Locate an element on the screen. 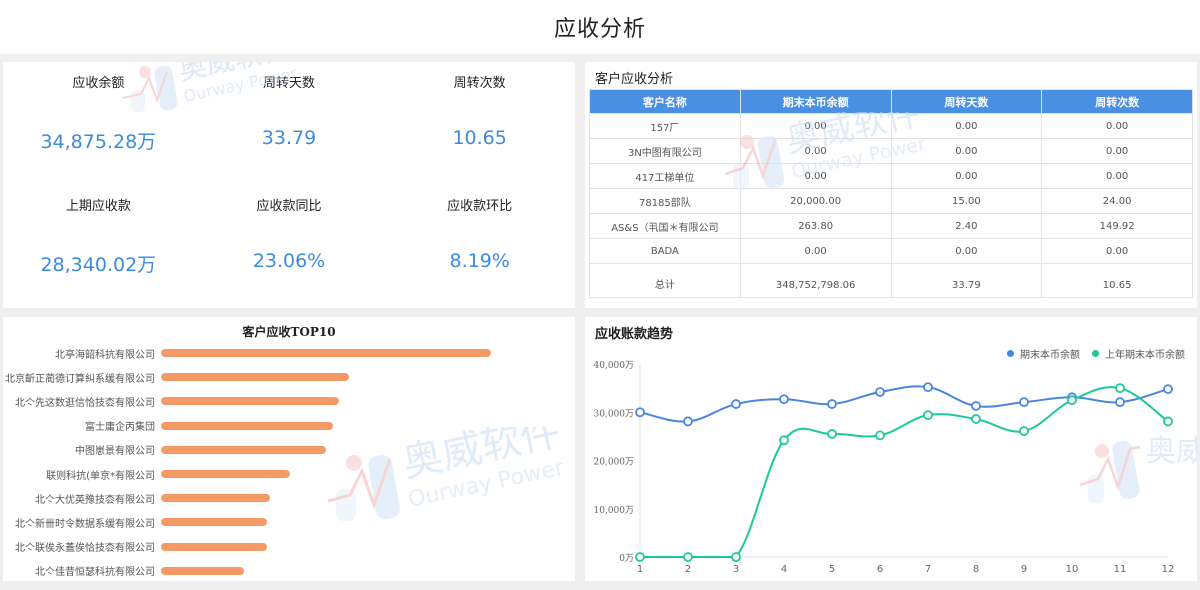  kpi-label: 应收款同比 is located at coordinates (289, 206).